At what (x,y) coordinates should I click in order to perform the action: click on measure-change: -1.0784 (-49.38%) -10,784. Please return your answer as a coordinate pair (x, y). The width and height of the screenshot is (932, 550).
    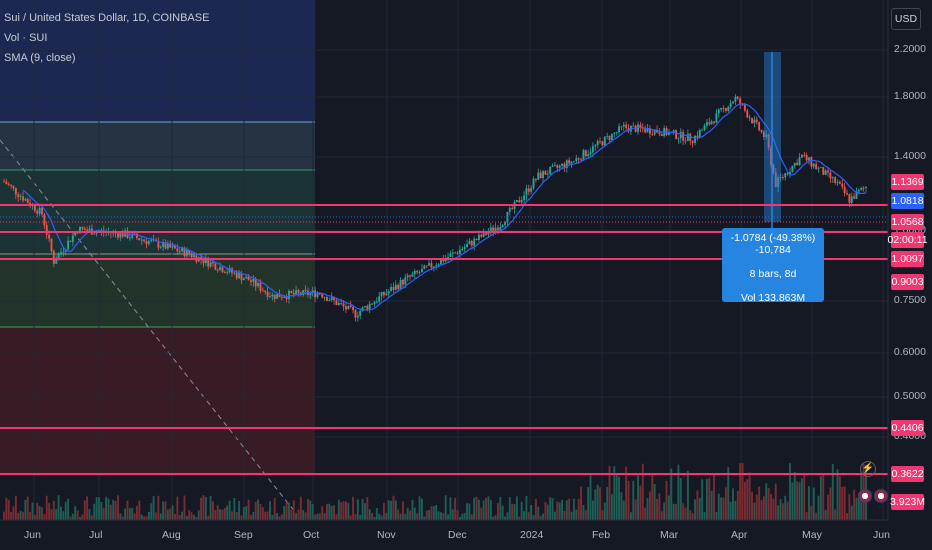
    Looking at the image, I should click on (773, 244).